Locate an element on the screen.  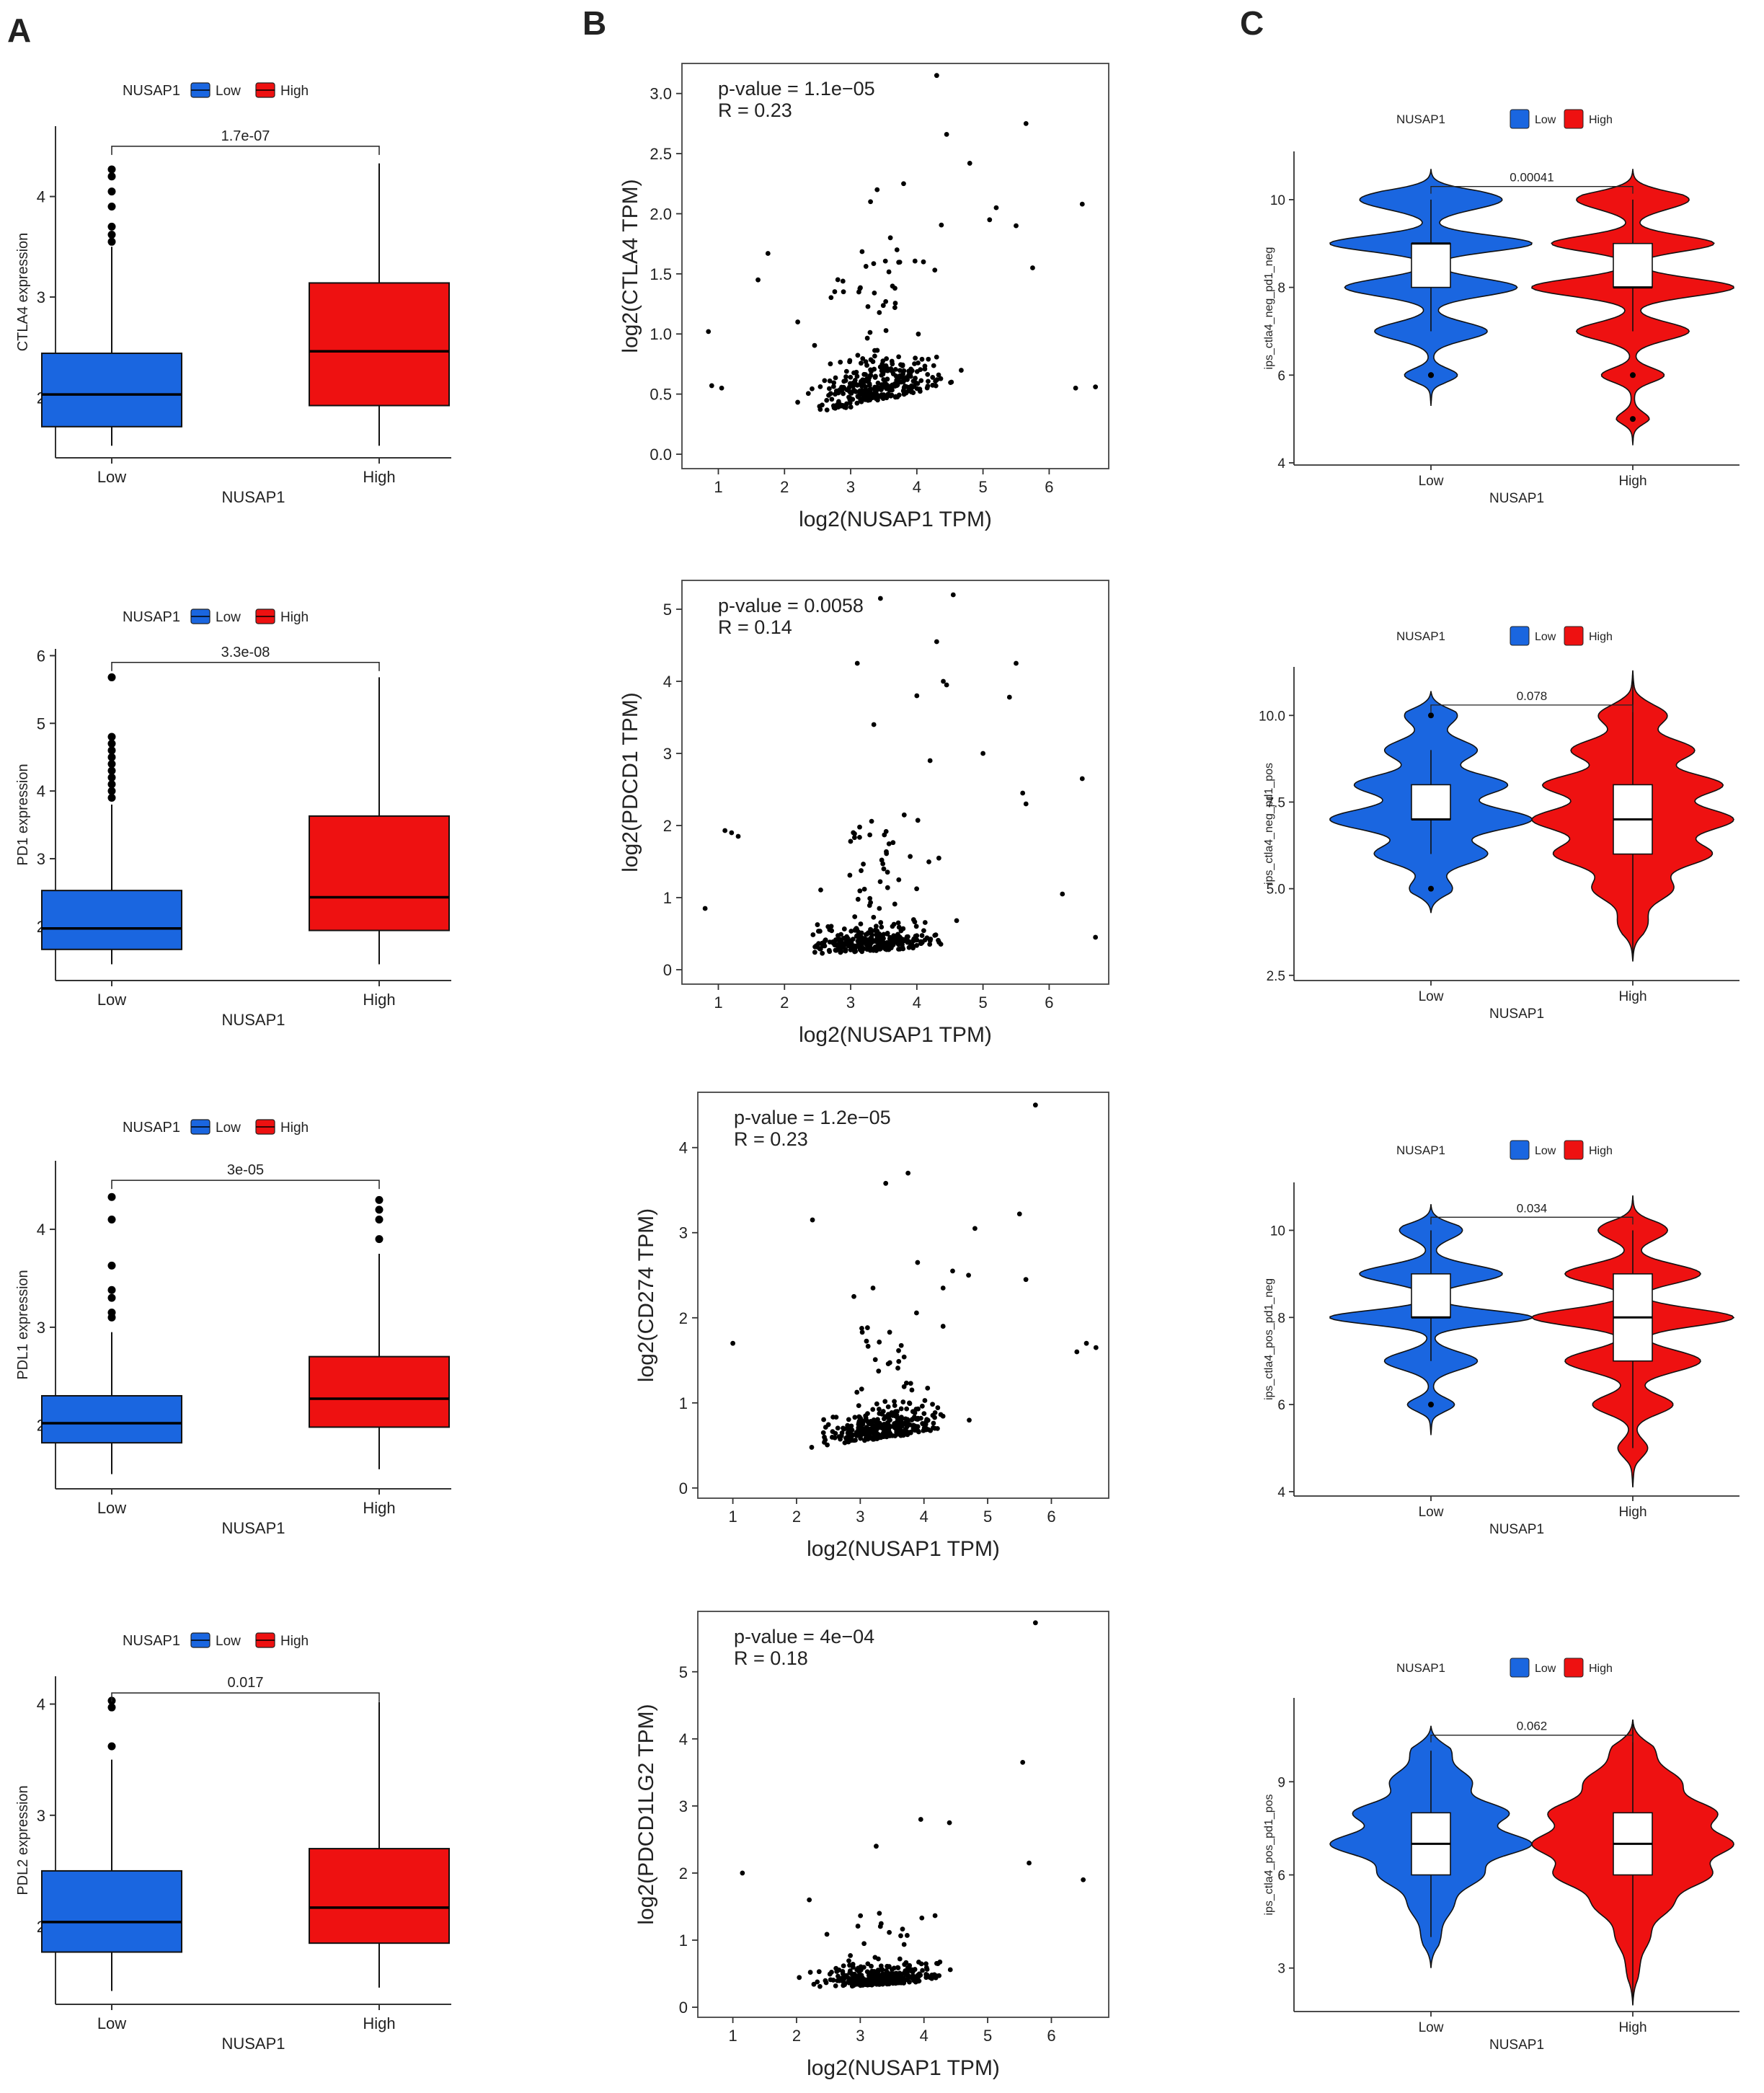
y-tick-label: 0 is located at coordinates (667, 970).